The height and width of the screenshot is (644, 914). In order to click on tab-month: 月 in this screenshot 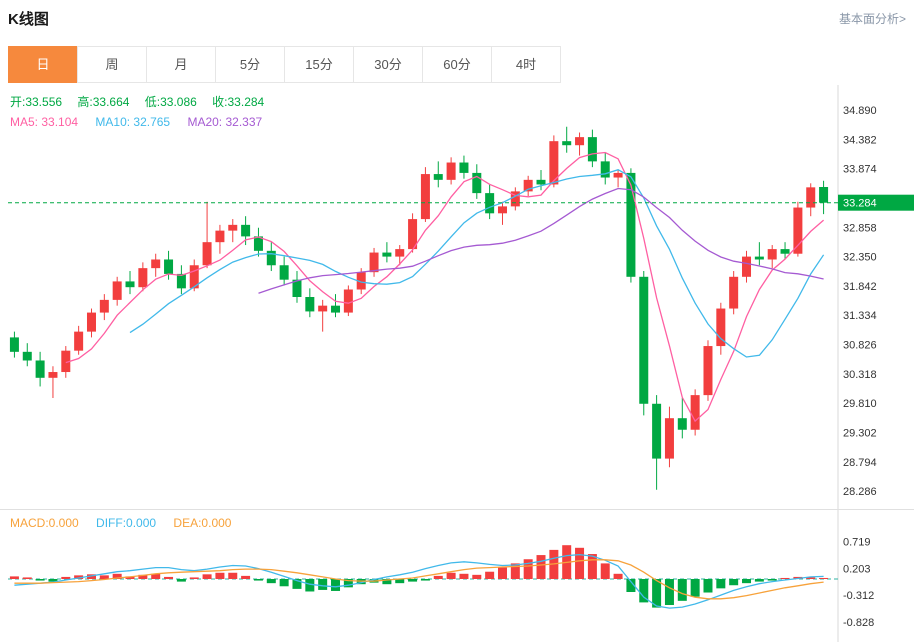, I will do `click(181, 64)`.